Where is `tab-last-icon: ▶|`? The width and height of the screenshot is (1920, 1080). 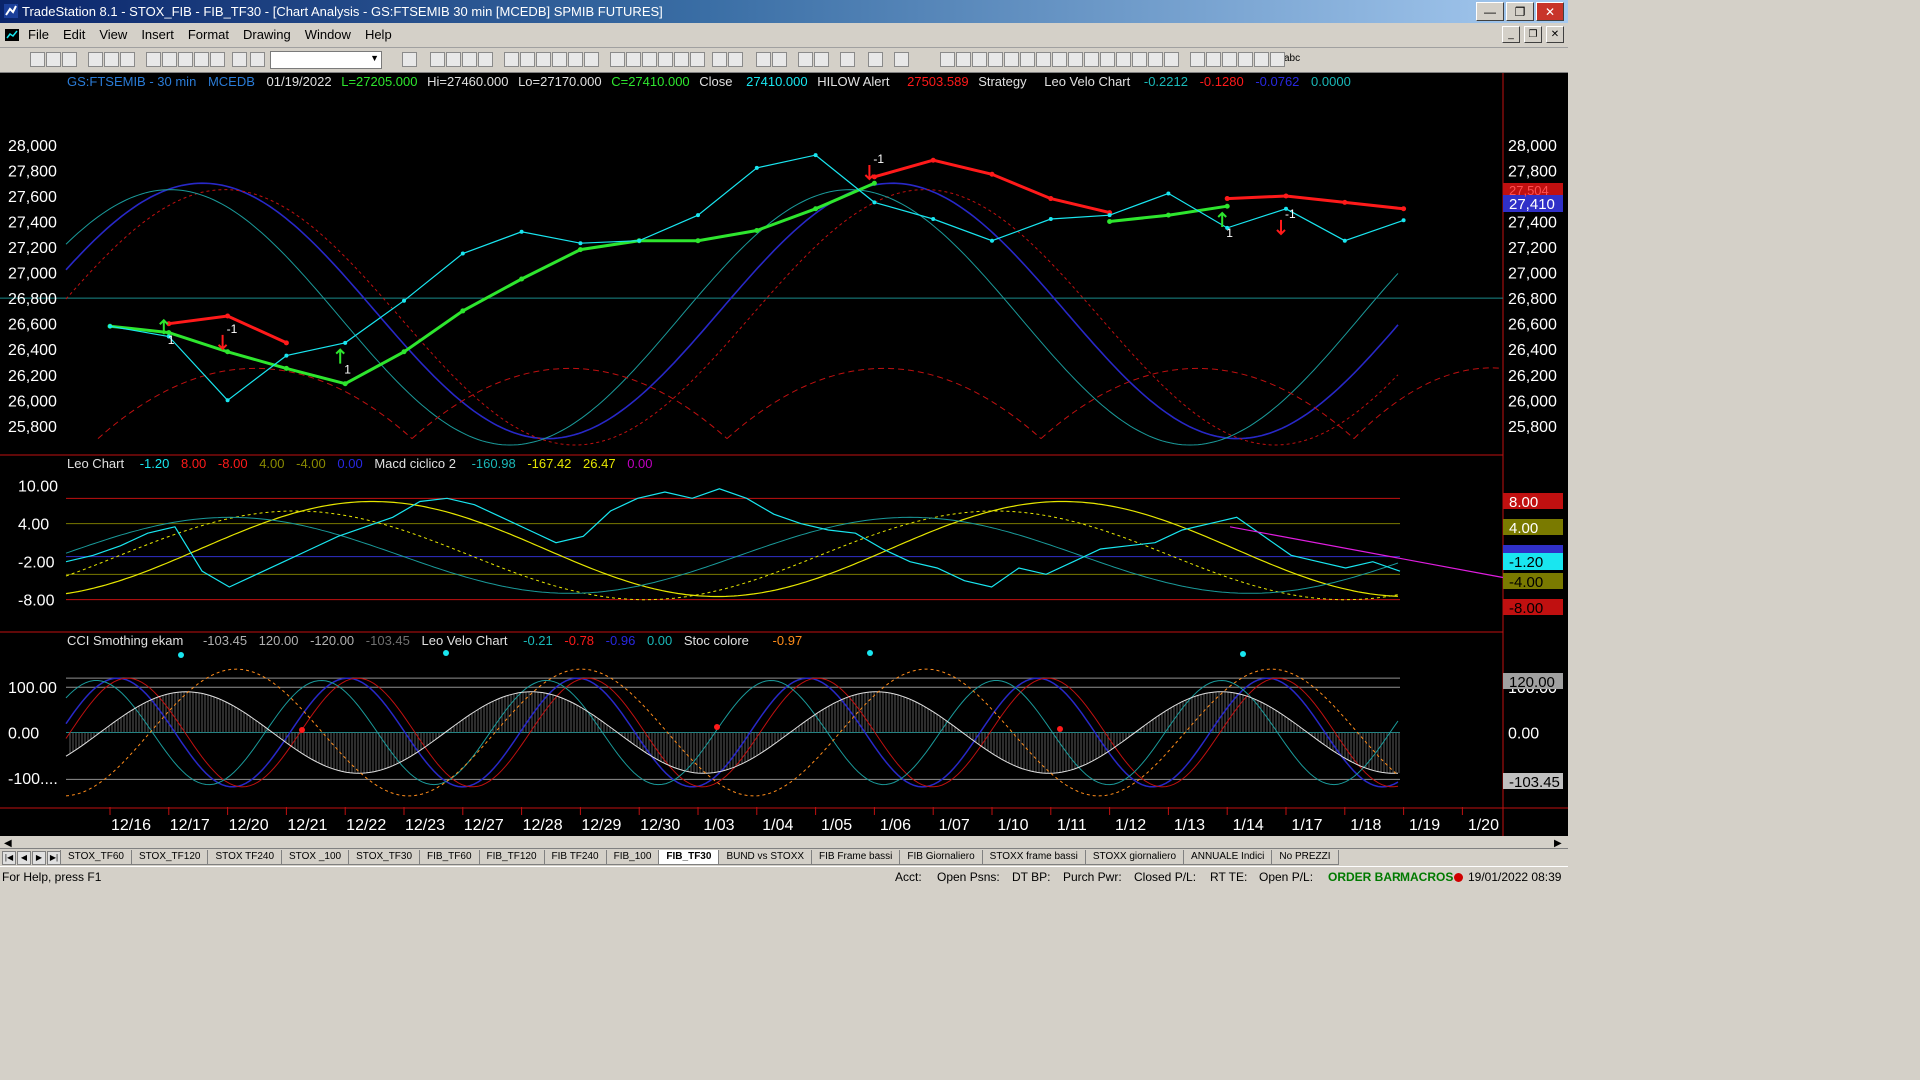
tab-last-icon: ▶| is located at coordinates (54, 858).